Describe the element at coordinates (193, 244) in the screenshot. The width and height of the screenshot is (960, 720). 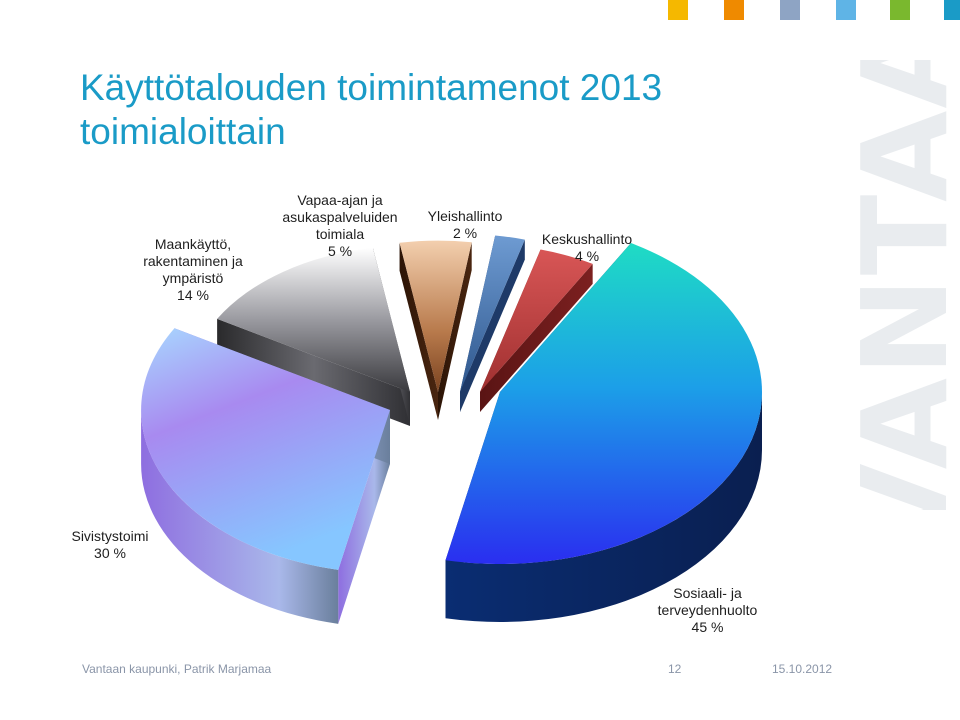
I see `label-maankaytto-line-1: Maankäyttö,` at that location.